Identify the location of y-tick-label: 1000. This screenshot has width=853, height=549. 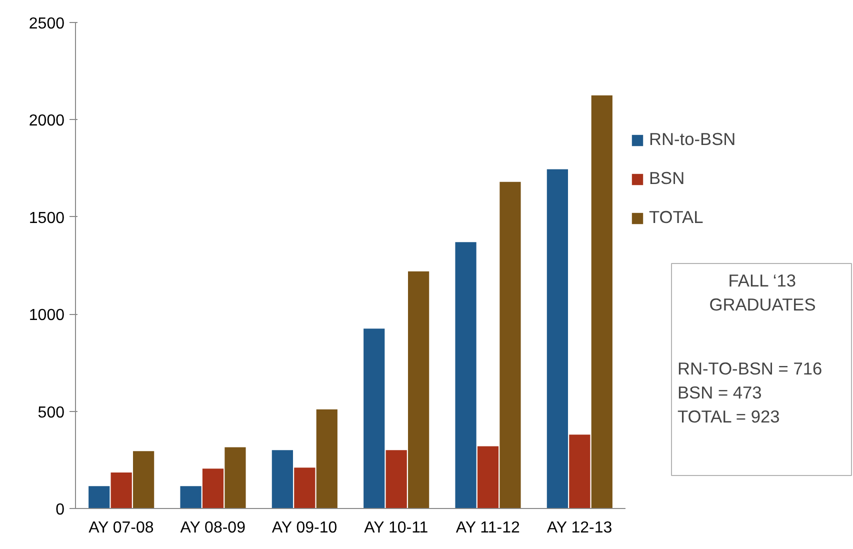
(46, 315).